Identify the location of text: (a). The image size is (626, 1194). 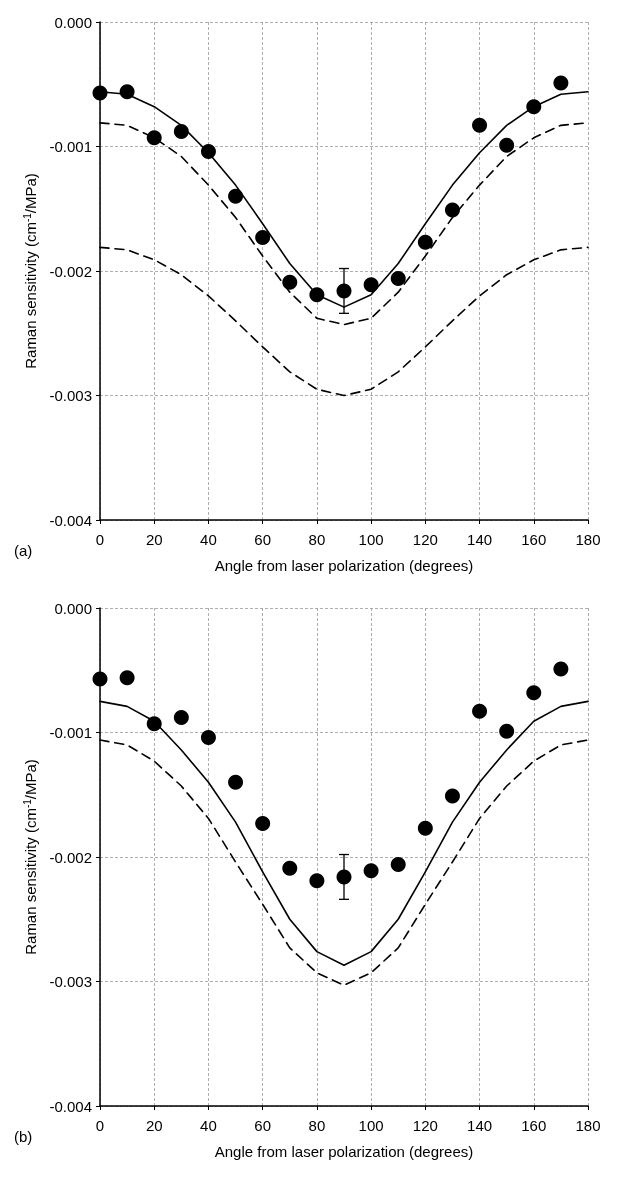
(23, 550).